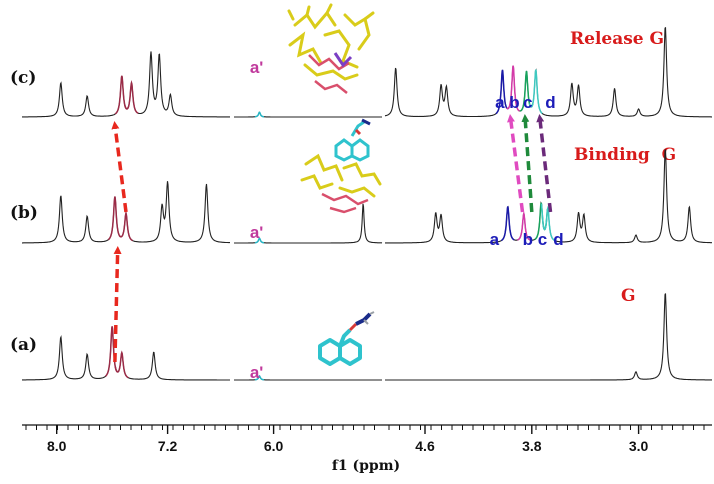  What do you see at coordinates (257, 67) in the screenshot?
I see `peak-label-c-0: a'` at bounding box center [257, 67].